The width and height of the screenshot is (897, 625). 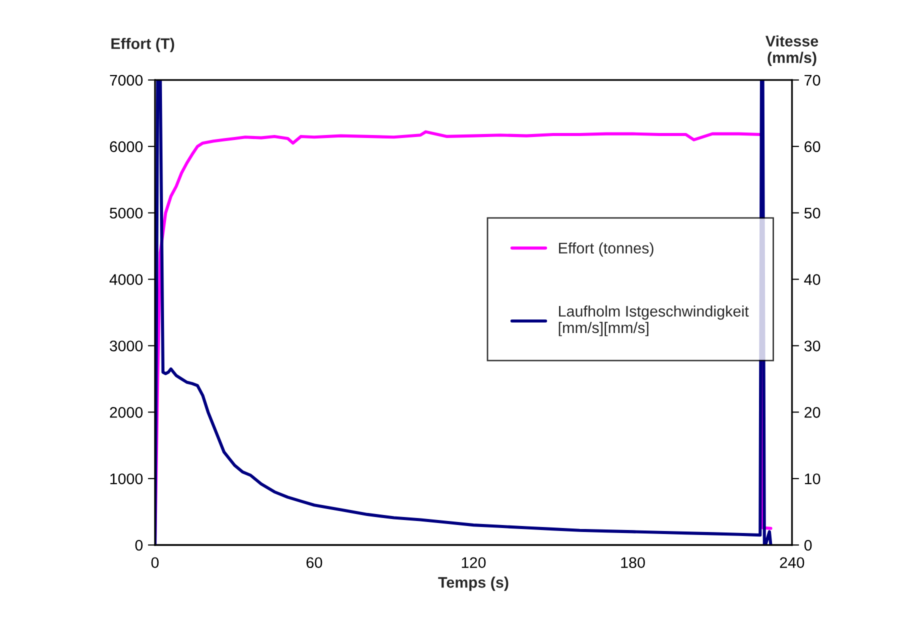 I want to click on y2-tick-label: 0, so click(x=808, y=545).